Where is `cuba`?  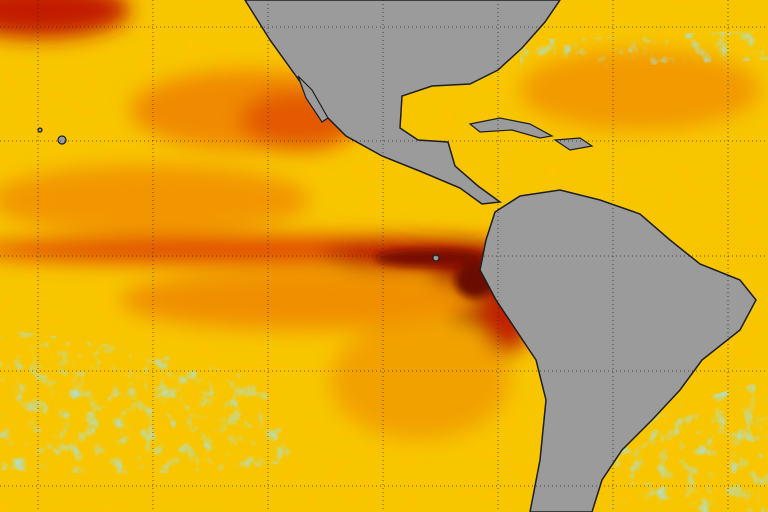
cuba is located at coordinates (511, 128).